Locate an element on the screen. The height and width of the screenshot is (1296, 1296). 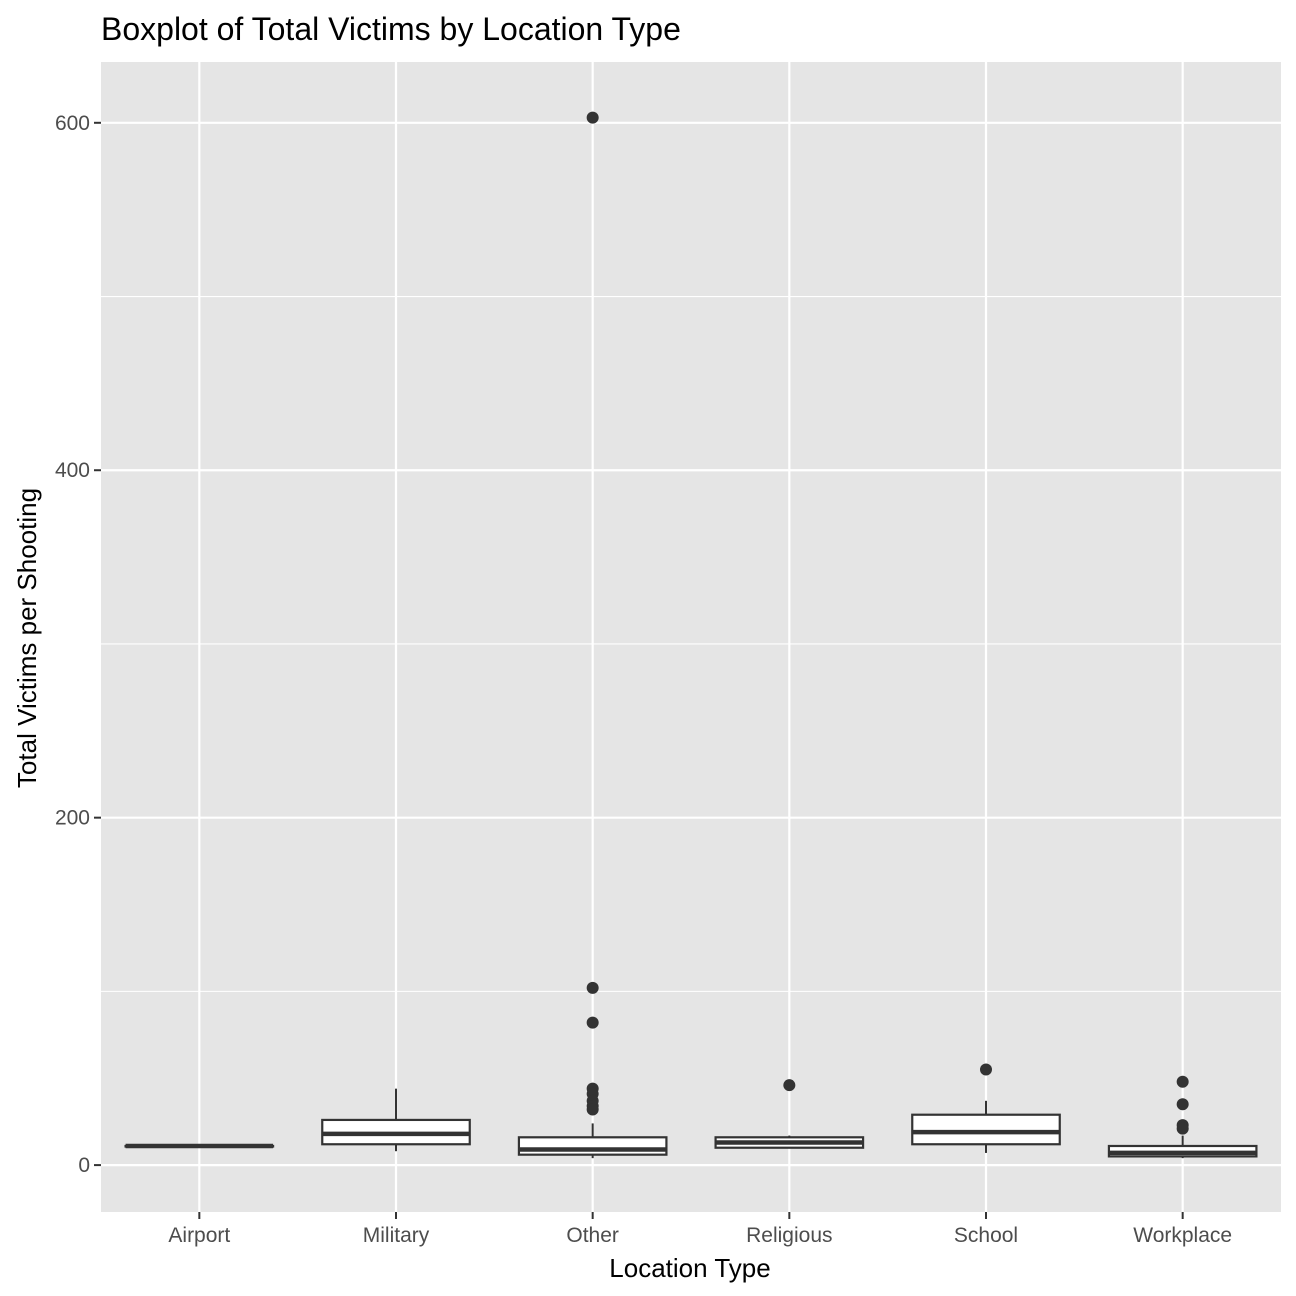
x-axis-title: Location Type is located at coordinates (689, 1268).